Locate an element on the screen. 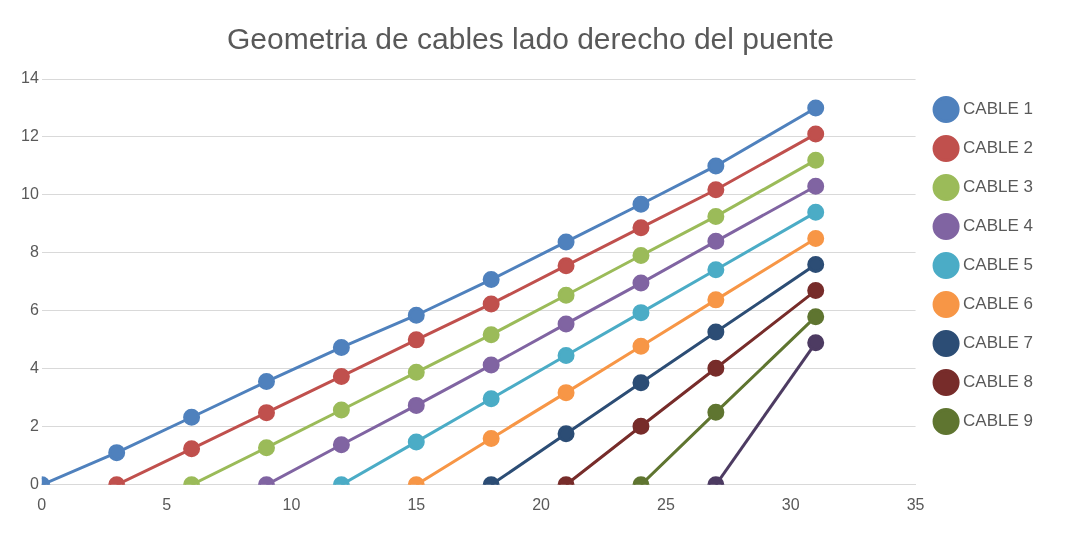  x-tick-label: 5 is located at coordinates (167, 504).